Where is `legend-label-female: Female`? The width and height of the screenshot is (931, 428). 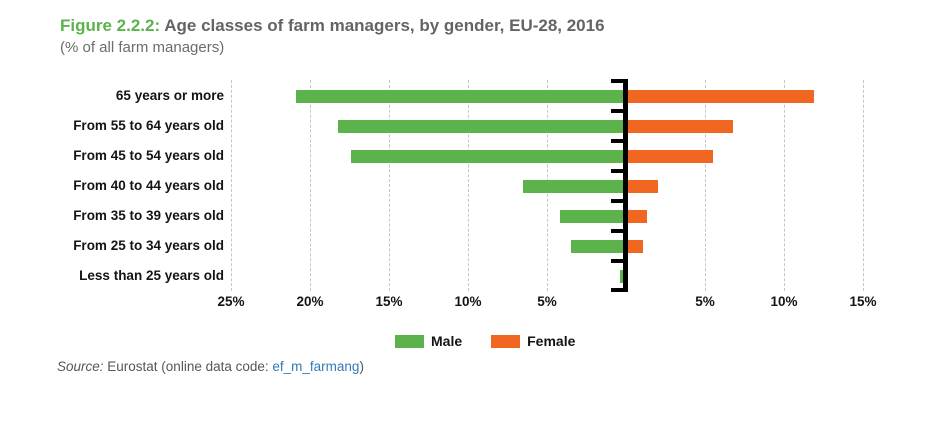 legend-label-female: Female is located at coordinates (551, 341).